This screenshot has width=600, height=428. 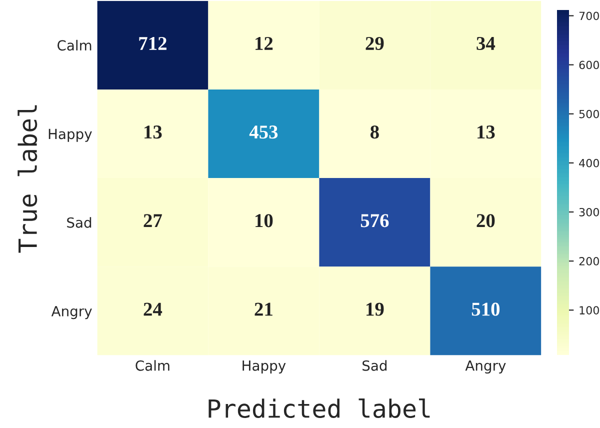 What do you see at coordinates (28, 179) in the screenshot?
I see `y-axis-title: True label` at bounding box center [28, 179].